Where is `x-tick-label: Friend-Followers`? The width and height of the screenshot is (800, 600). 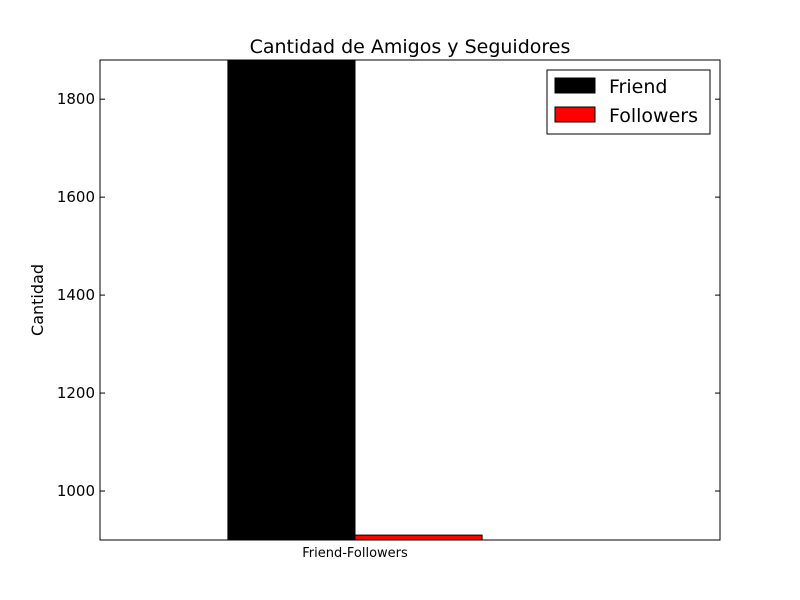
x-tick-label: Friend-Followers is located at coordinates (355, 553).